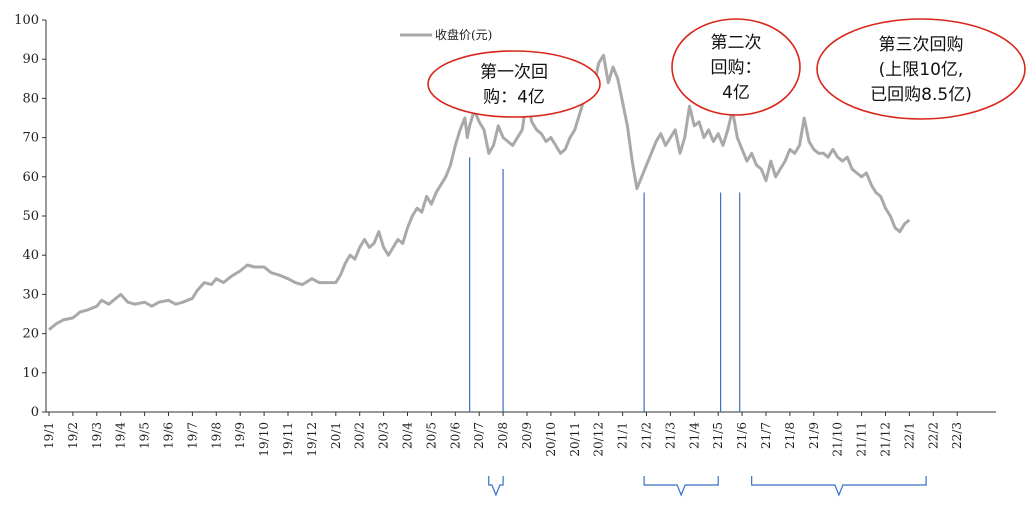  I want to click on annotation-text: 回购：, so click(736, 68).